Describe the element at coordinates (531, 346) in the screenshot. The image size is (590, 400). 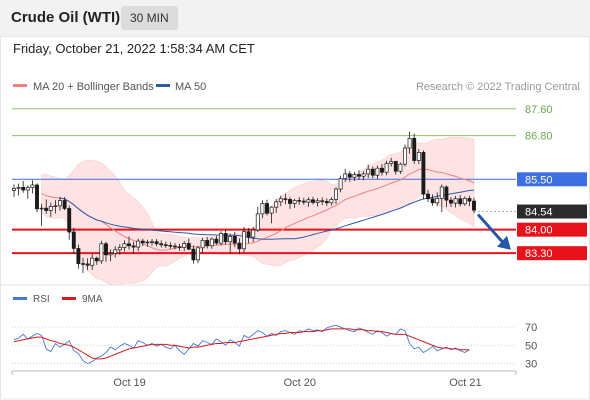
I see `osc-tick-label: 50` at that location.